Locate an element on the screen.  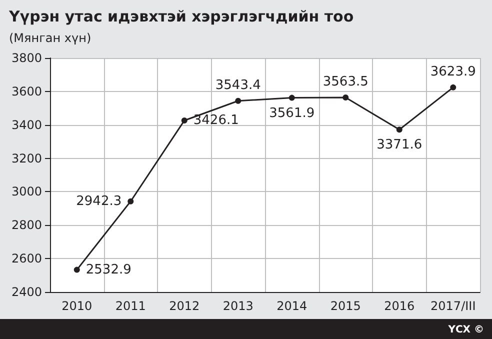
y-tick-label: 2400 is located at coordinates (26, 292).